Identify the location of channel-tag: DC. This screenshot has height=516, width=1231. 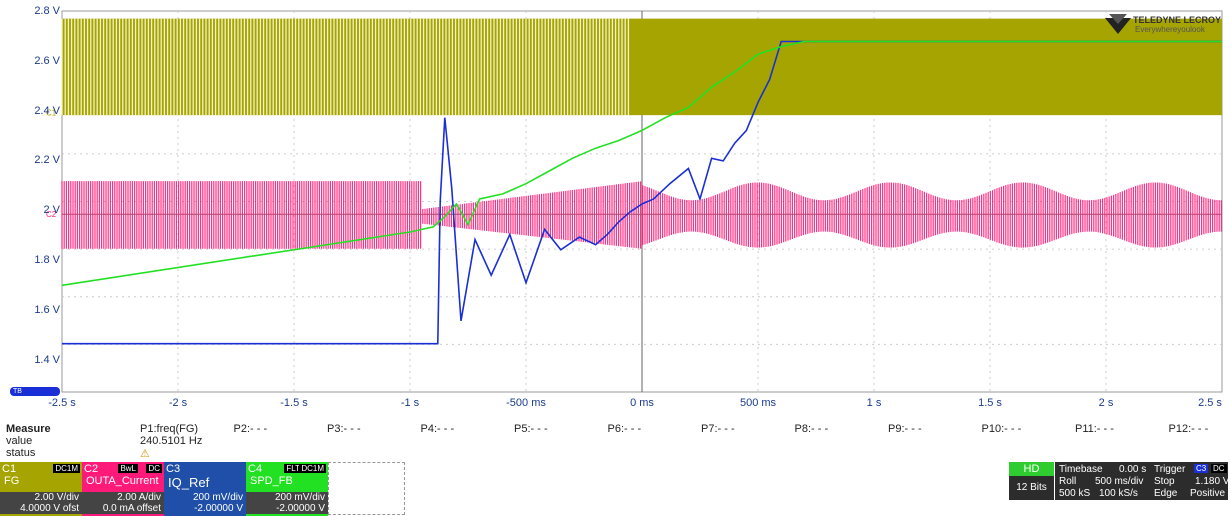
(154, 468).